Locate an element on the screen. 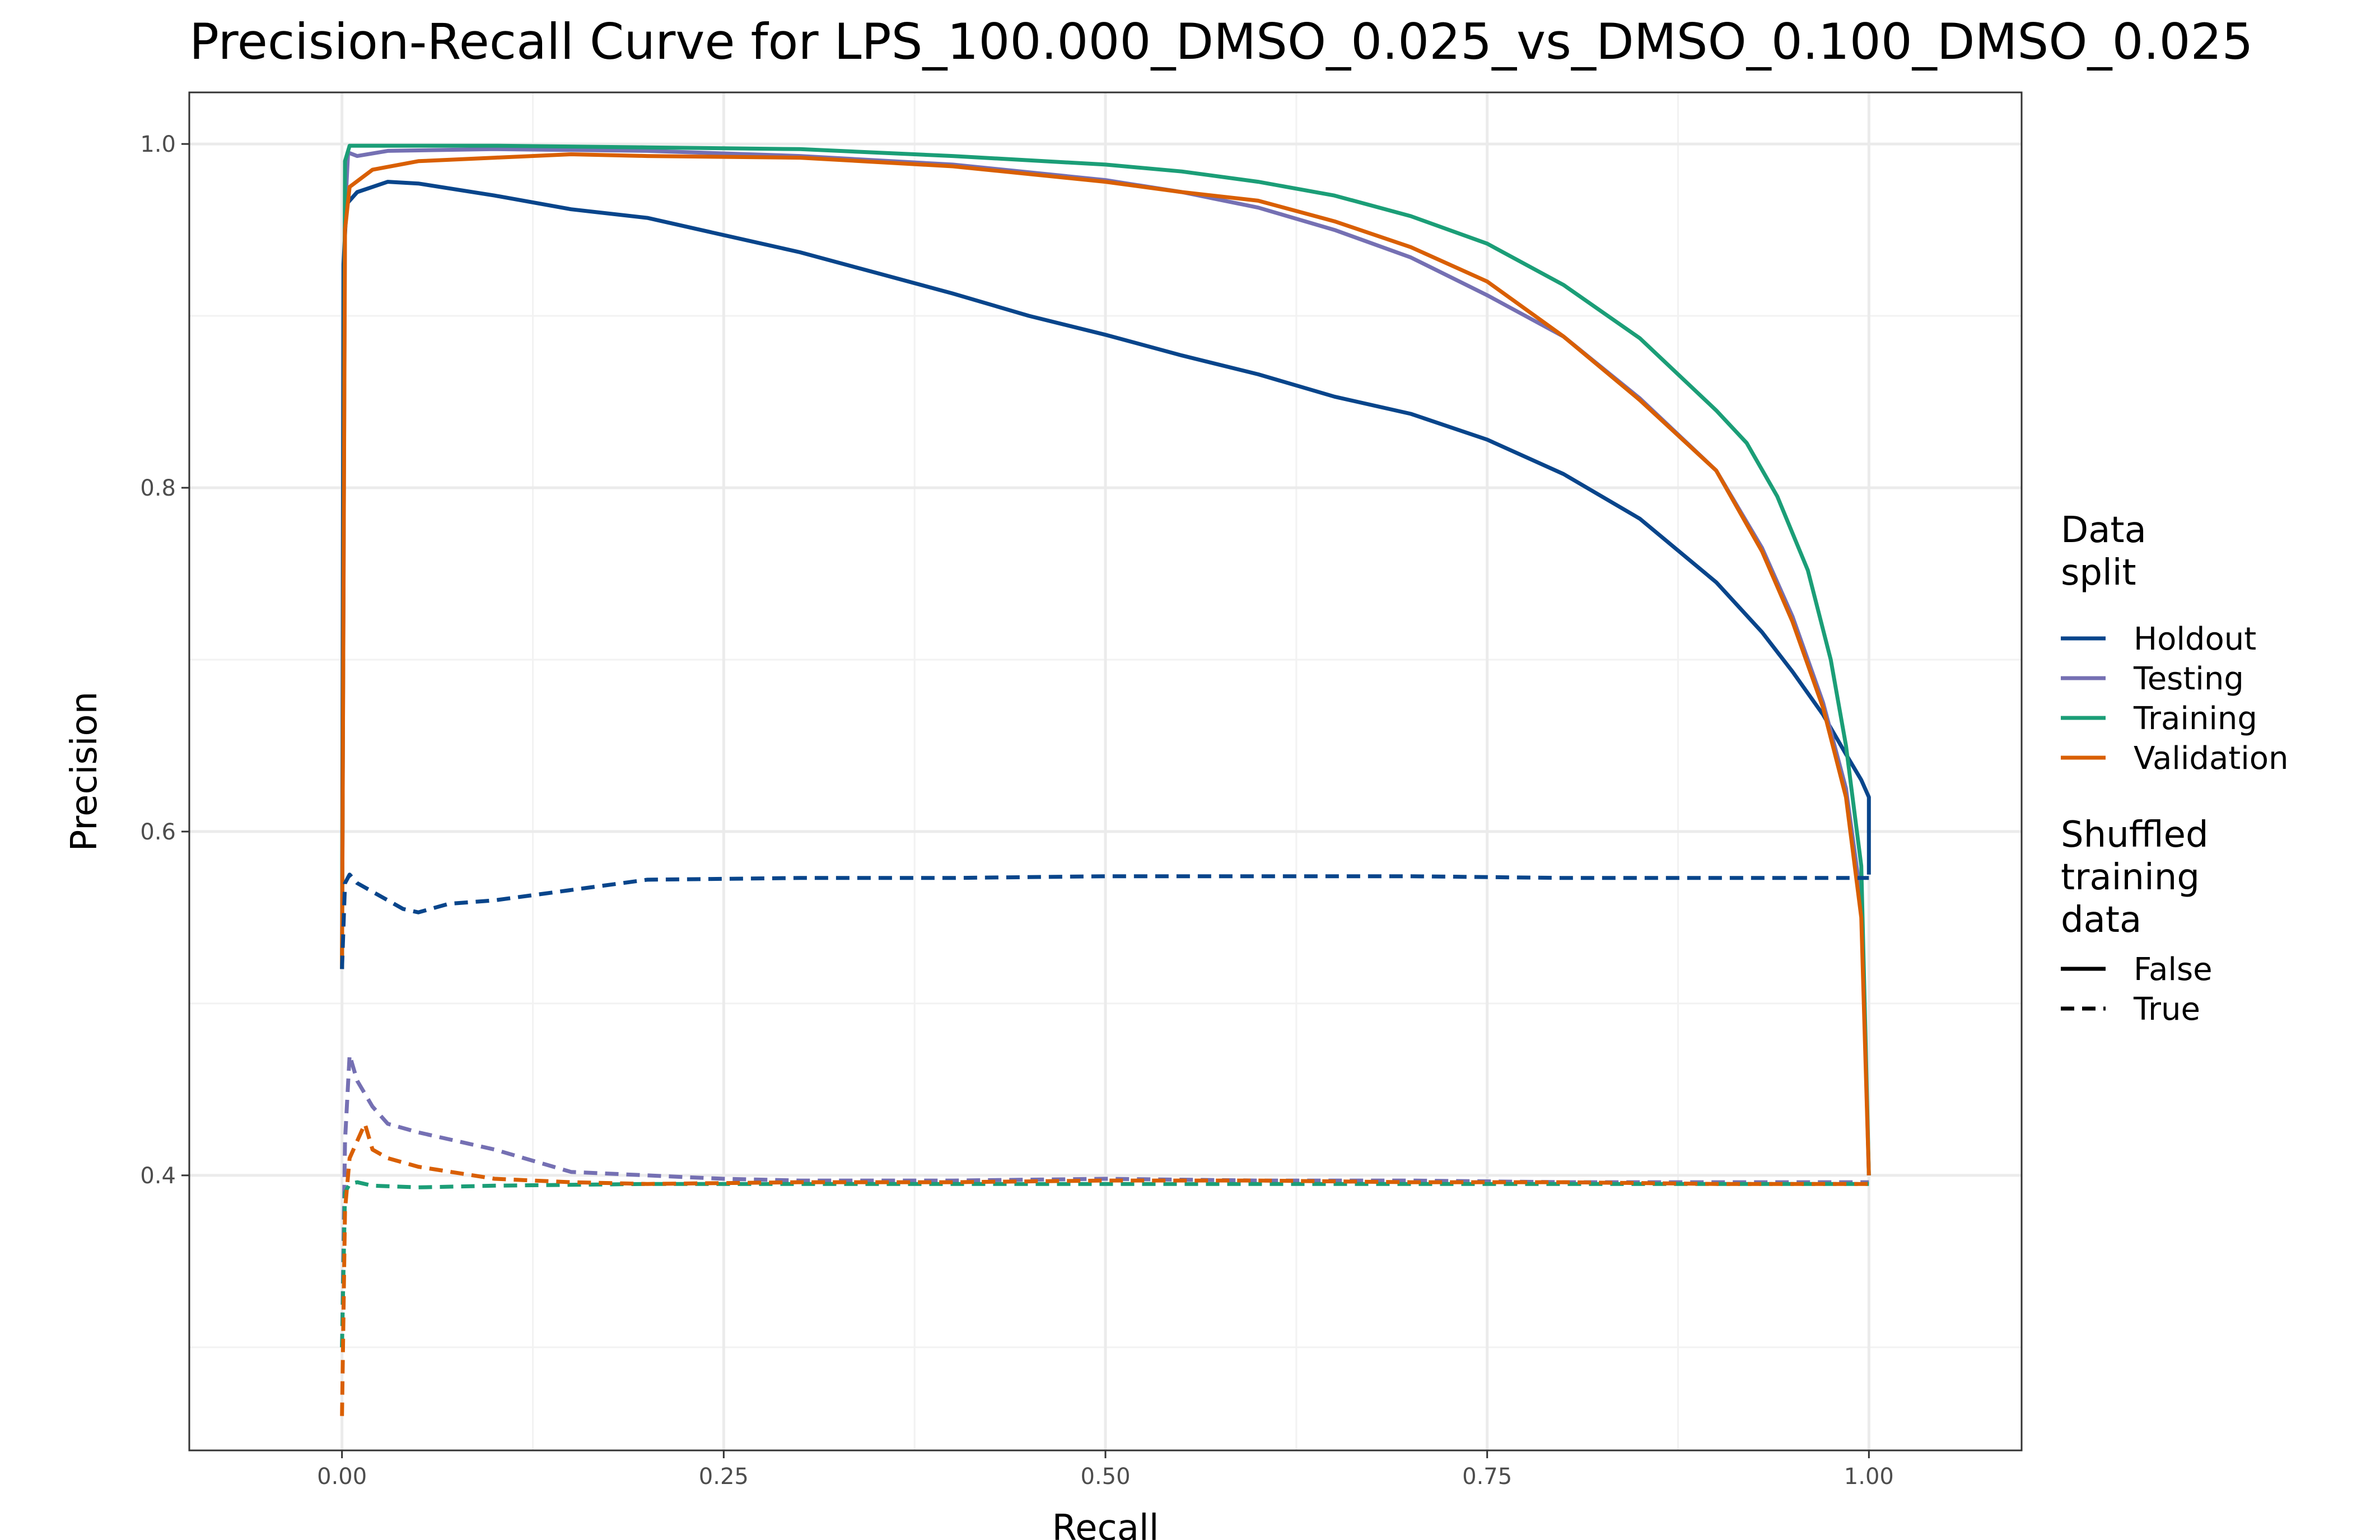 The width and height of the screenshot is (2380, 1540). holdout-shuffled-line is located at coordinates (1105, 921).